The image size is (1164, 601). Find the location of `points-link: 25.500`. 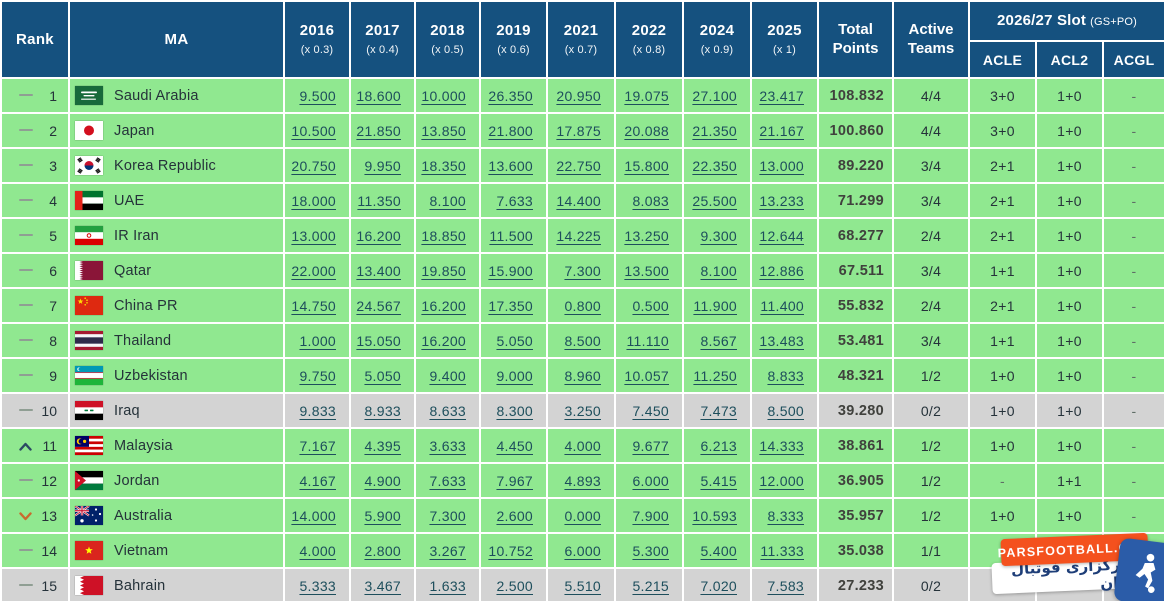

points-link: 25.500 is located at coordinates (714, 200).